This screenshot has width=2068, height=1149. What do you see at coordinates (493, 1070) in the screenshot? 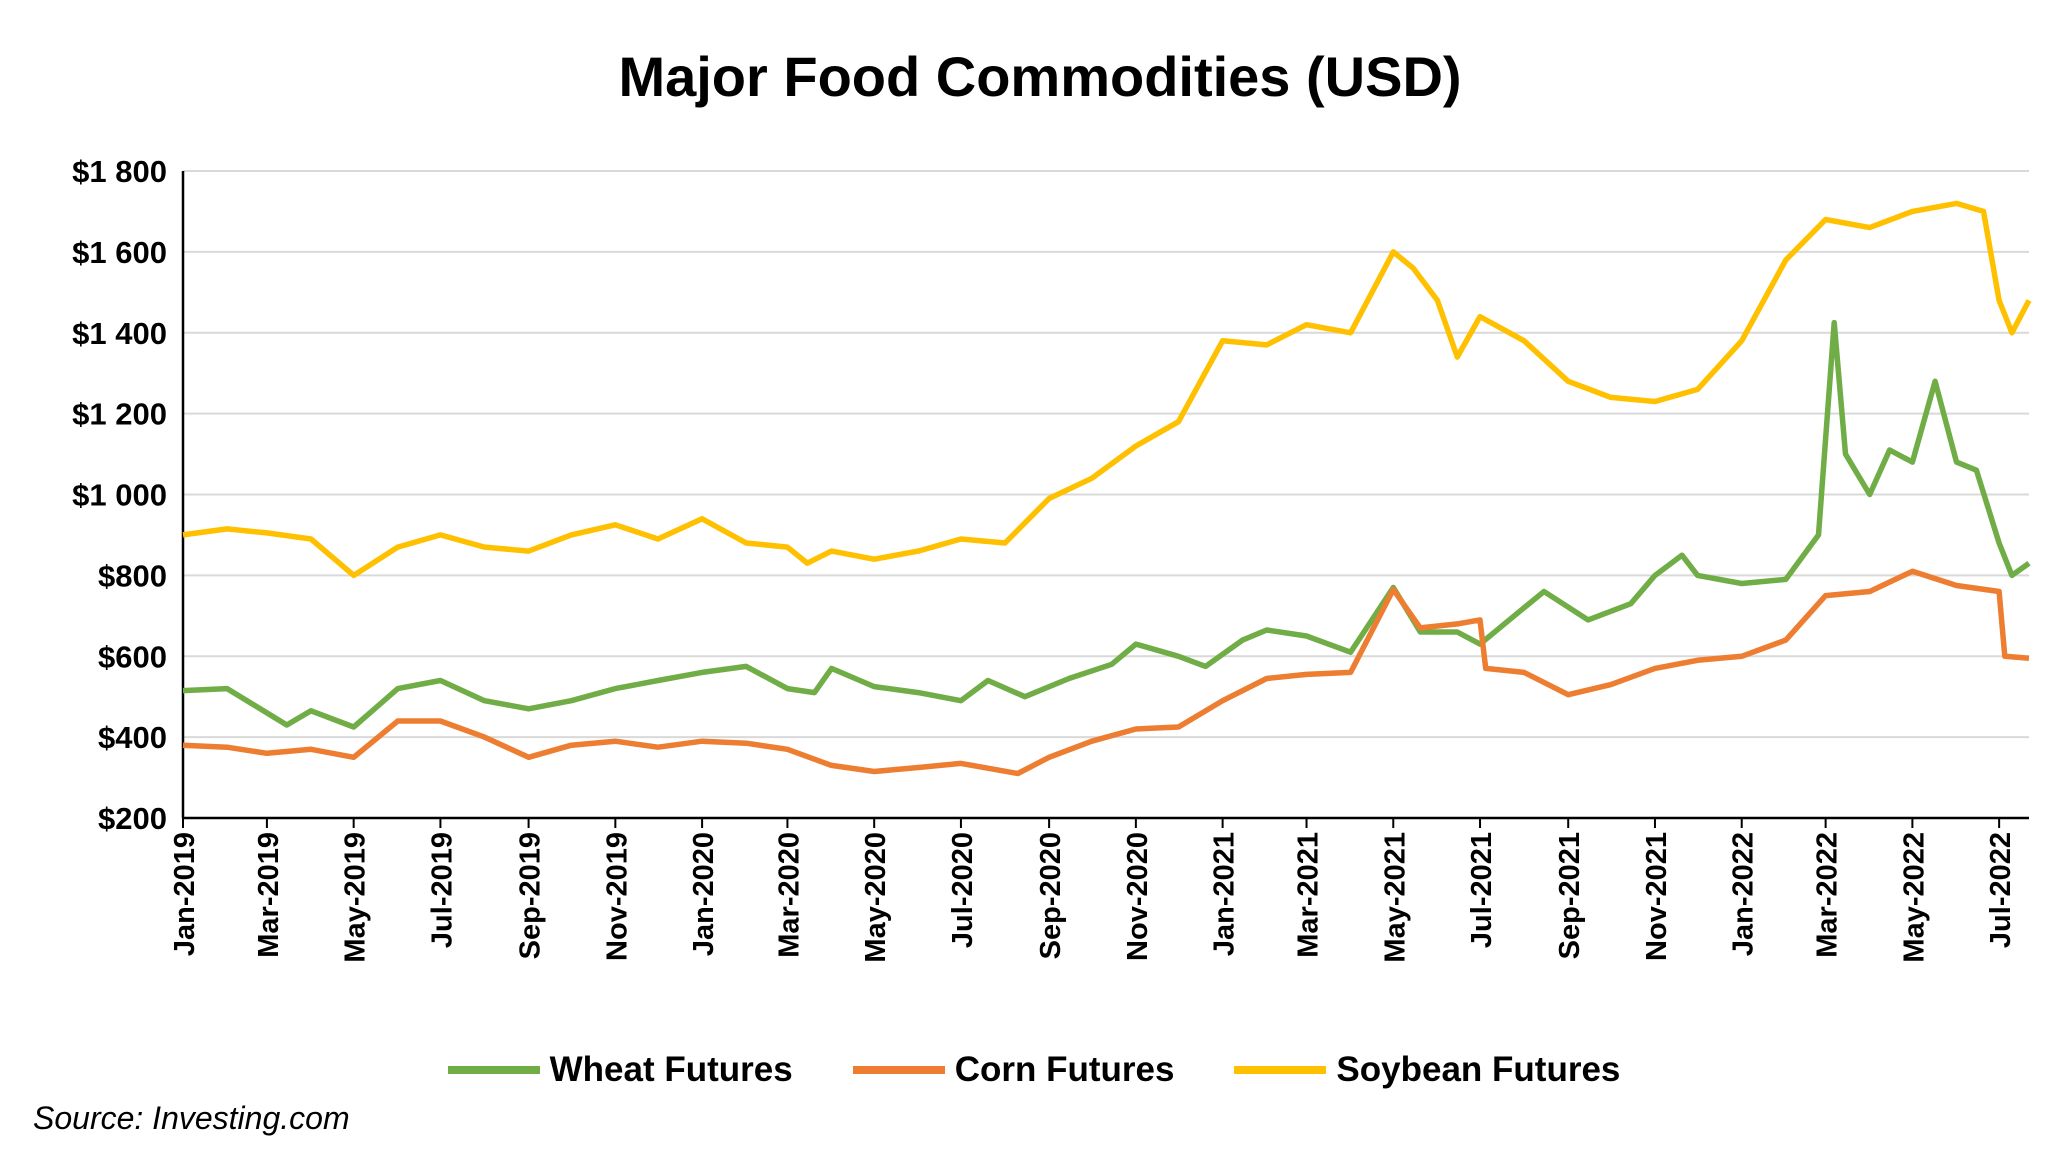
I see `legend-swatch-wheat` at bounding box center [493, 1070].